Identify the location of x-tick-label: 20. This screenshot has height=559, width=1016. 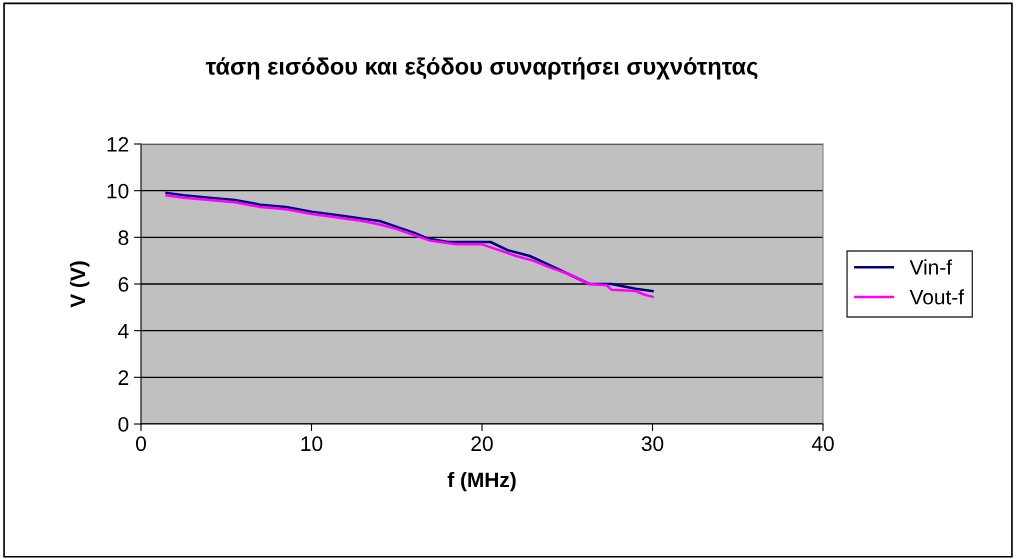
(482, 444).